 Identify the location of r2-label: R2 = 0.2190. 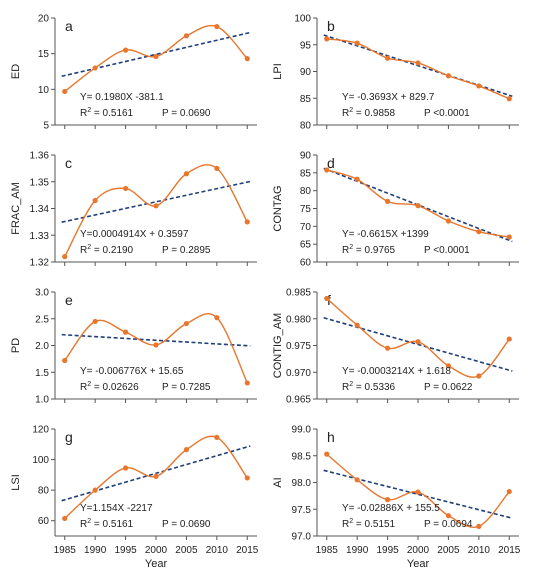
(107, 250).